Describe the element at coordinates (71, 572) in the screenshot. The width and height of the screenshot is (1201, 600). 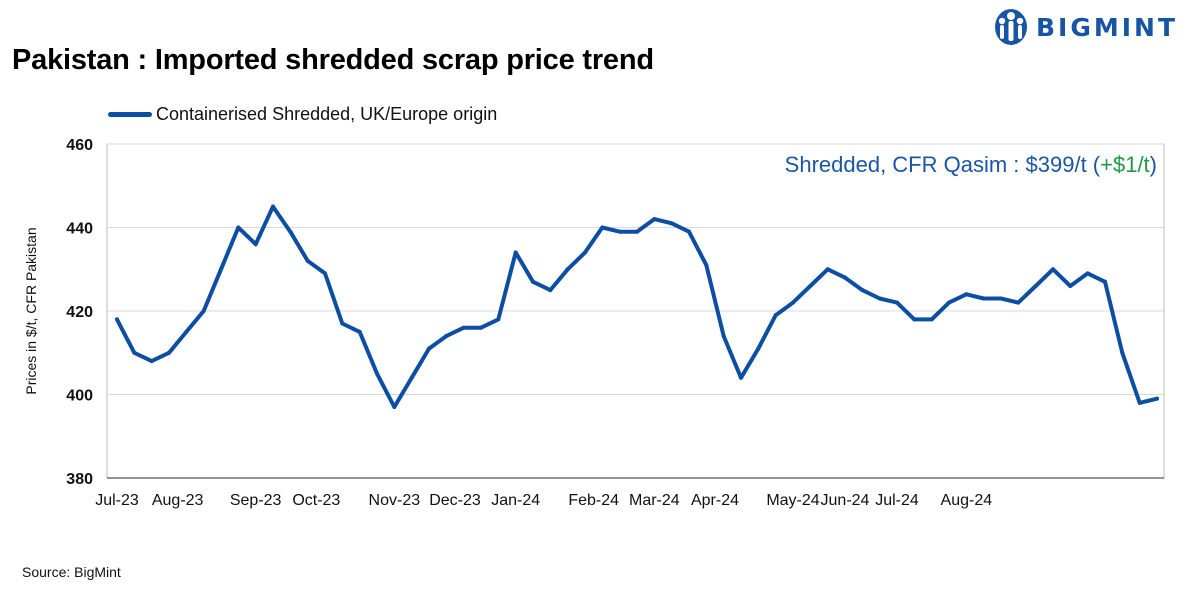
I see `source-note: Source: BigMint` at that location.